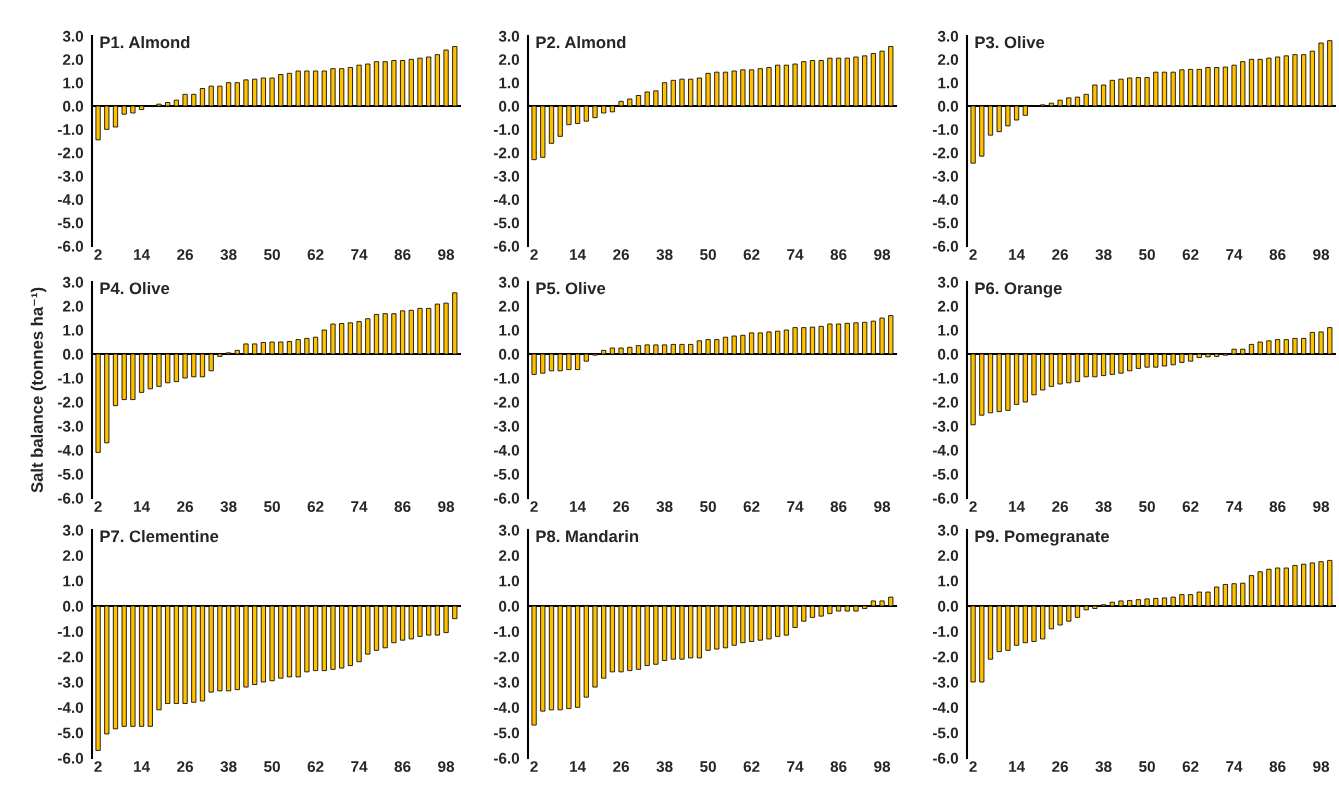  What do you see at coordinates (571, 288) in the screenshot?
I see `chart-title: P5. Olive` at bounding box center [571, 288].